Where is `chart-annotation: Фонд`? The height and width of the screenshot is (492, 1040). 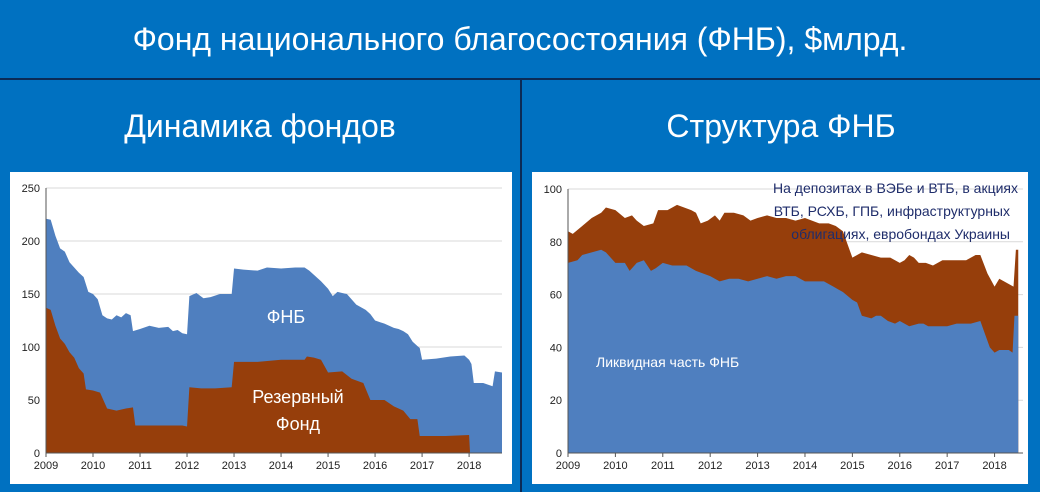 chart-annotation: Фонд is located at coordinates (298, 424).